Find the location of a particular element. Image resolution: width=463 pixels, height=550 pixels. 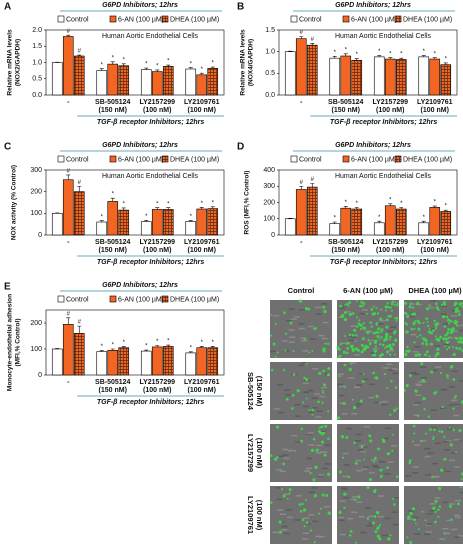

y-axis-label: Relative mRNA levels is located at coordinates (243, 62).